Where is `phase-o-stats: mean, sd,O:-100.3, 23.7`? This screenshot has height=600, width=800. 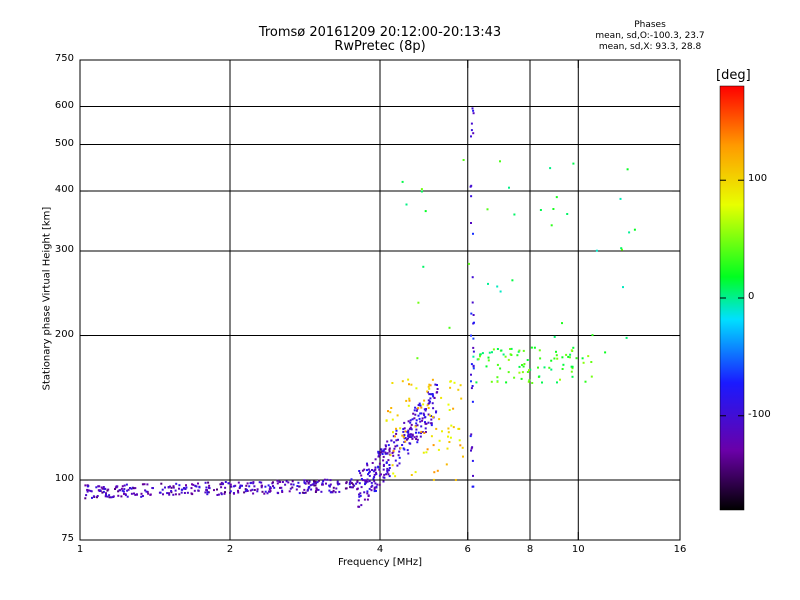 phase-o-stats: mean, sd,O:-100.3, 23.7 is located at coordinates (650, 36).